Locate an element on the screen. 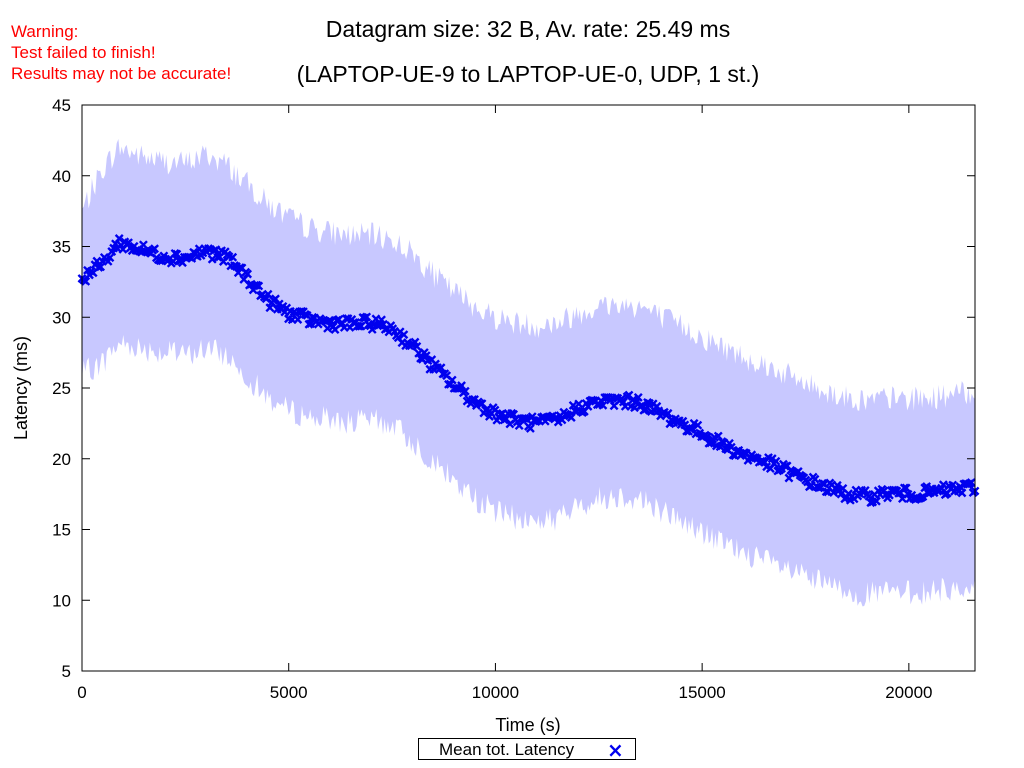  x-tick-label: 15000 is located at coordinates (701, 692).